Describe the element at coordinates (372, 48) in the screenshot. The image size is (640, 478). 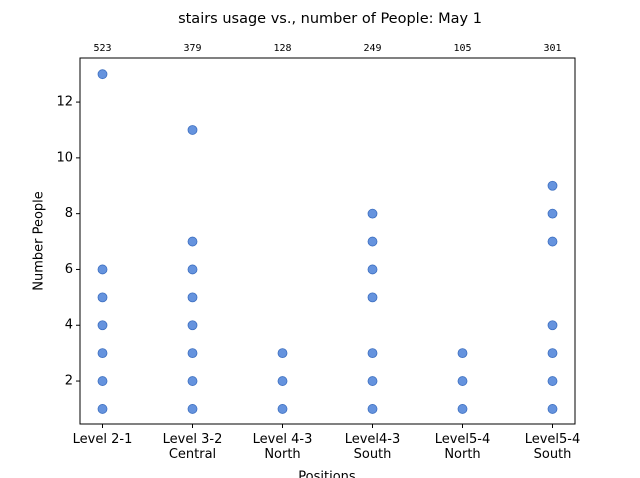
I see `count-label: 249` at that location.